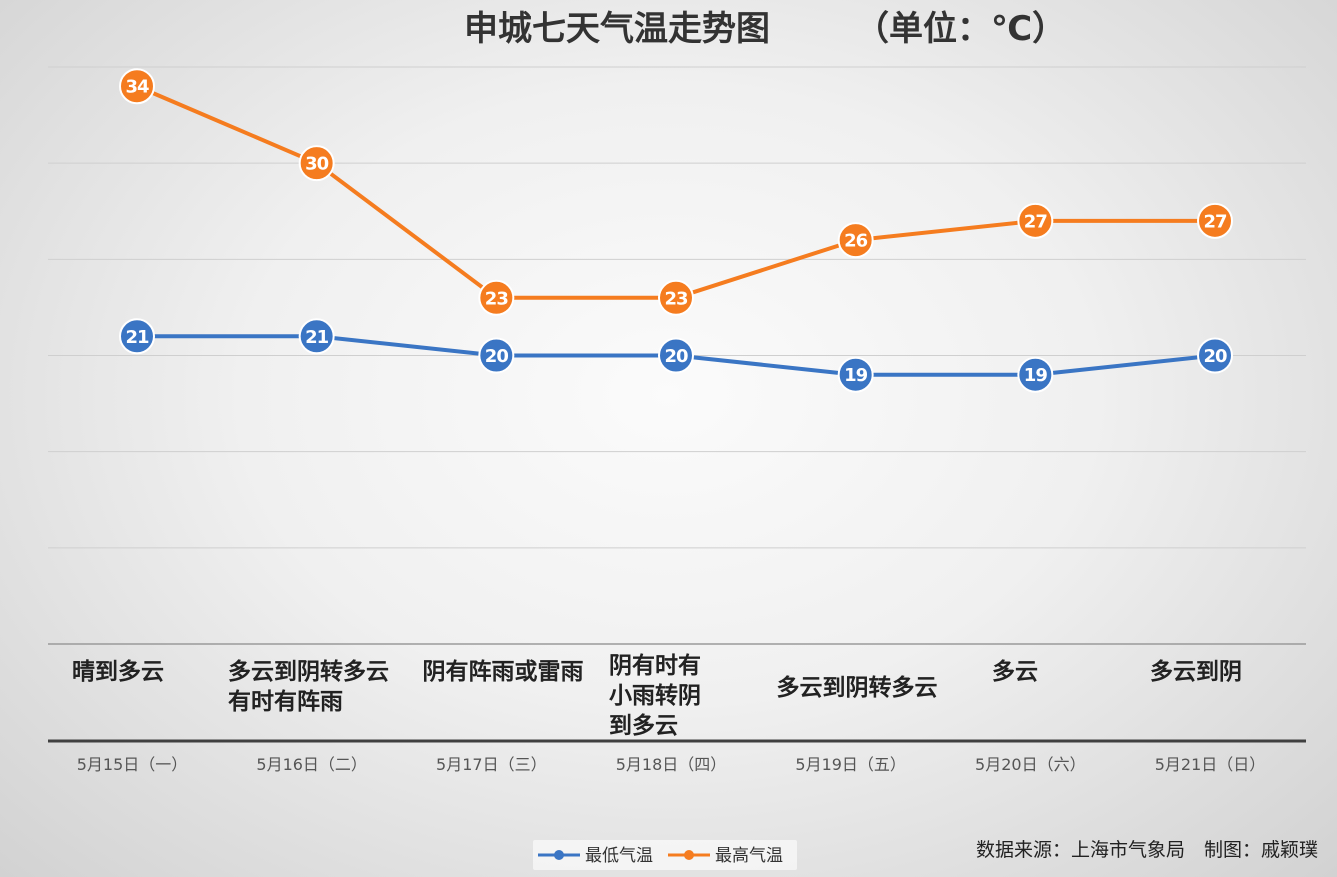 The width and height of the screenshot is (1337, 877). I want to click on legend-box, so click(665, 855).